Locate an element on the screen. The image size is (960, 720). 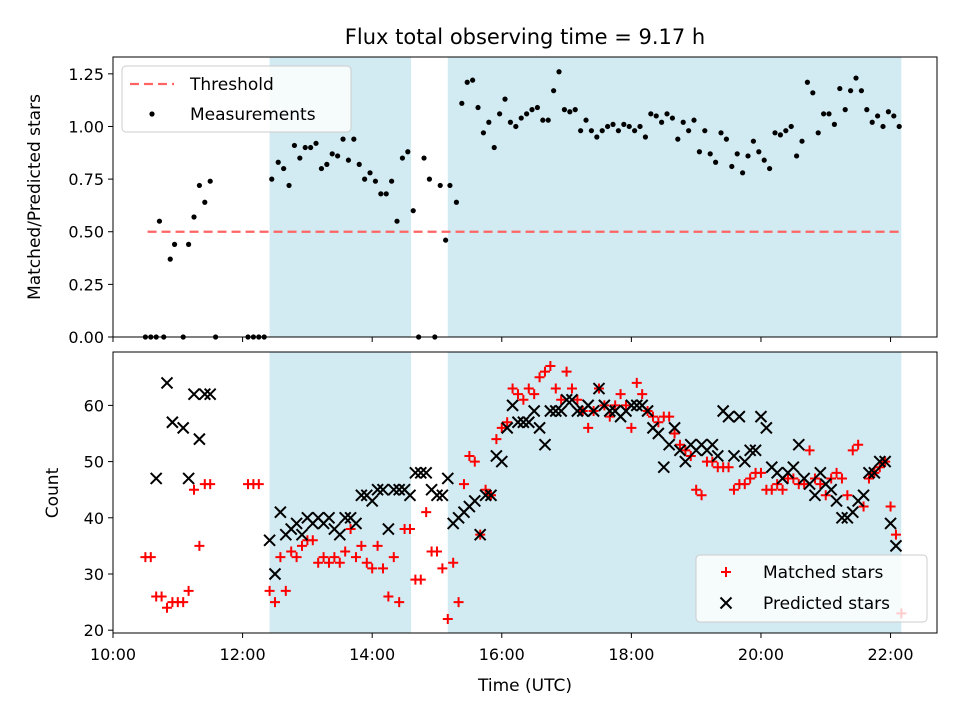
y-tick-label: 60 is located at coordinates (94, 405).